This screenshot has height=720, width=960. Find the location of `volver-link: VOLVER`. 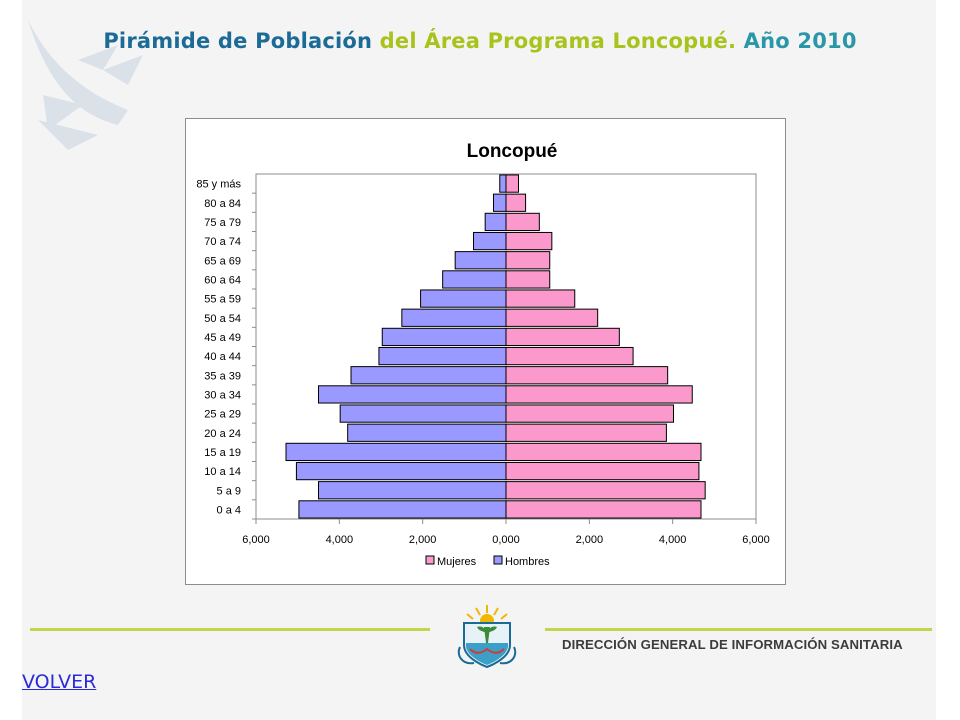

volver-link: VOLVER is located at coordinates (59, 682).